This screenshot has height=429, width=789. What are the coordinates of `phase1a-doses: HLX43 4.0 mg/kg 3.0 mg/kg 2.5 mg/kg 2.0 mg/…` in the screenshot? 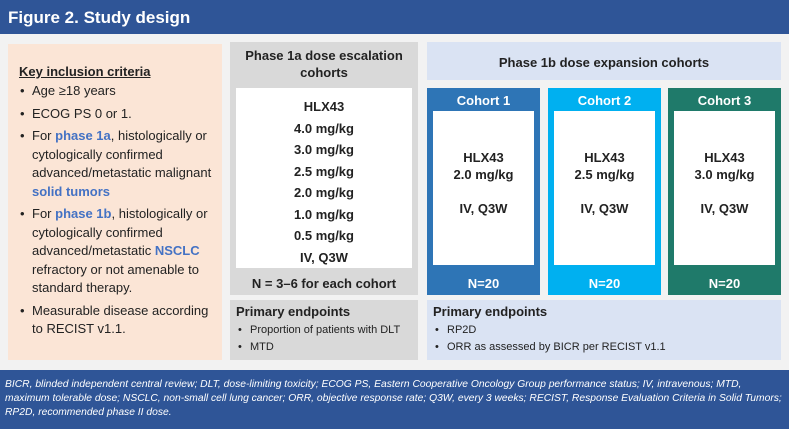 It's located at (324, 178).